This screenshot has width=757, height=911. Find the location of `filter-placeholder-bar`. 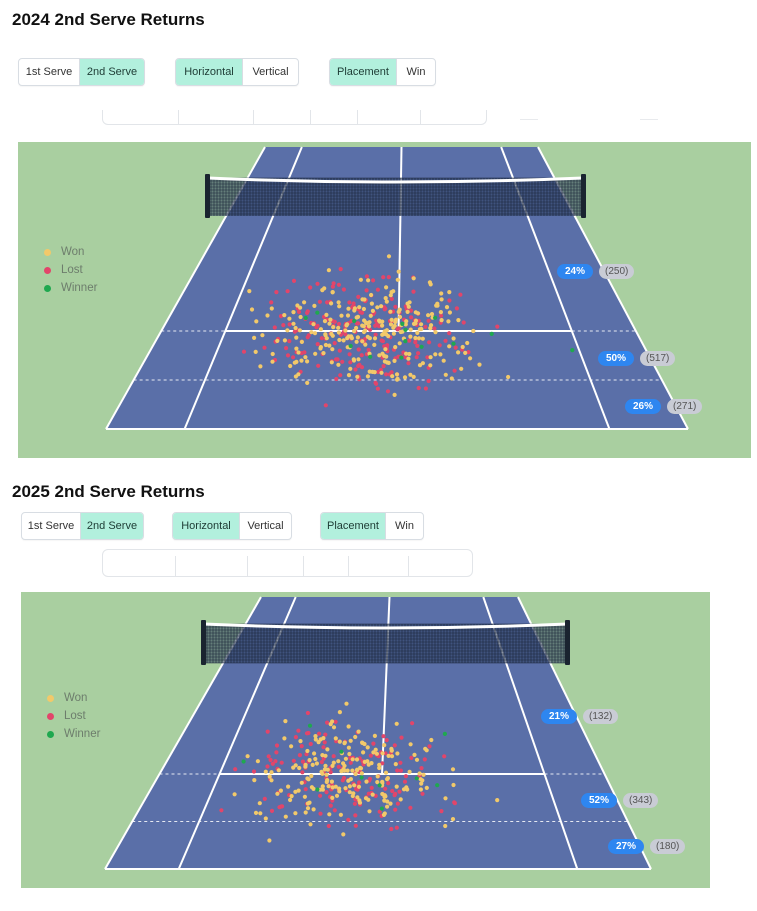

filter-placeholder-bar is located at coordinates (294, 117).